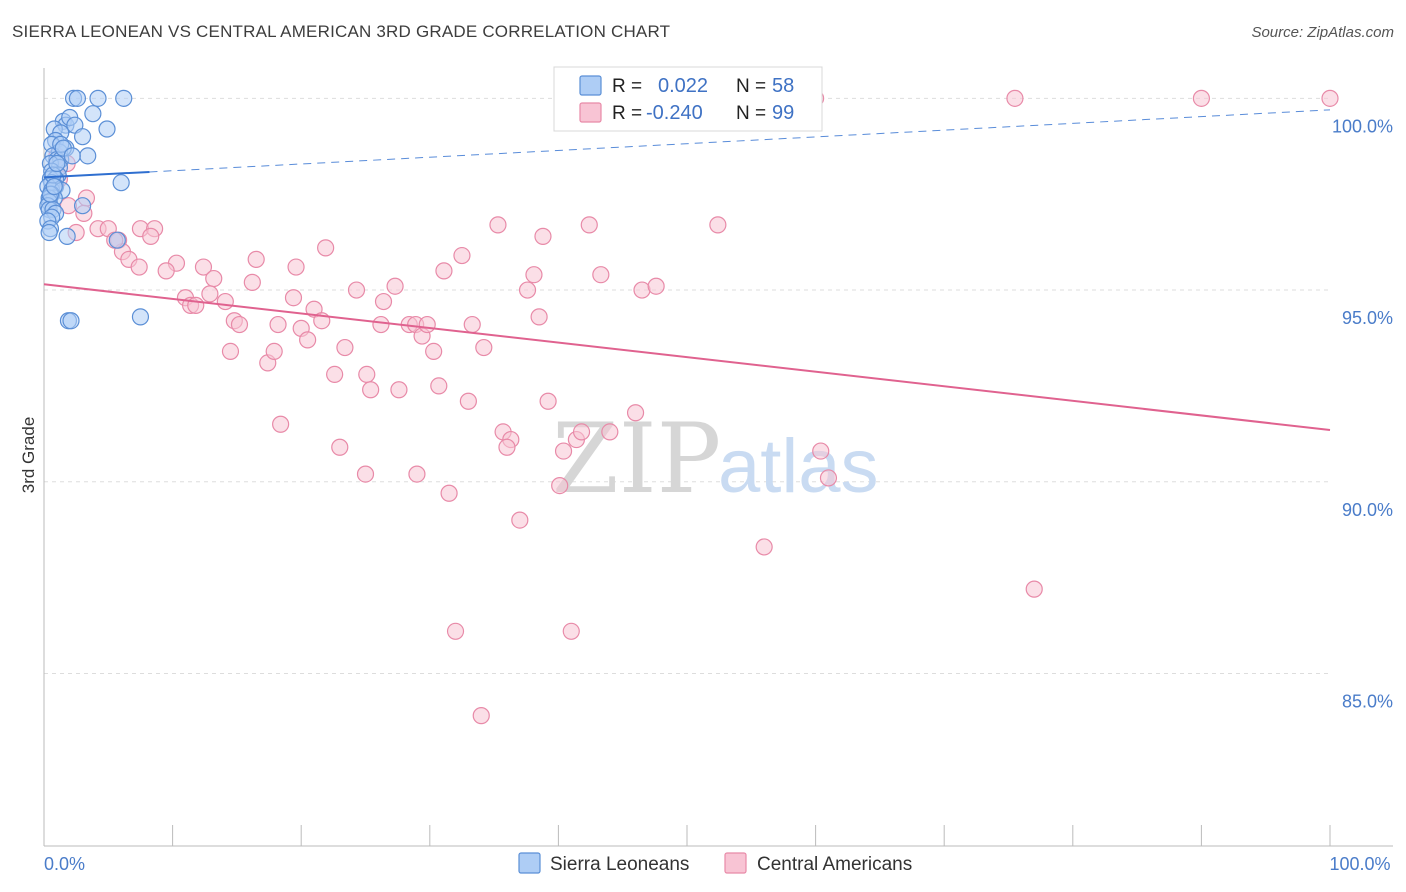 Image resolution: width=1406 pixels, height=892 pixels. Describe the element at coordinates (834, 864) in the screenshot. I see `series-legend-label-pink: Central Americans` at that location.